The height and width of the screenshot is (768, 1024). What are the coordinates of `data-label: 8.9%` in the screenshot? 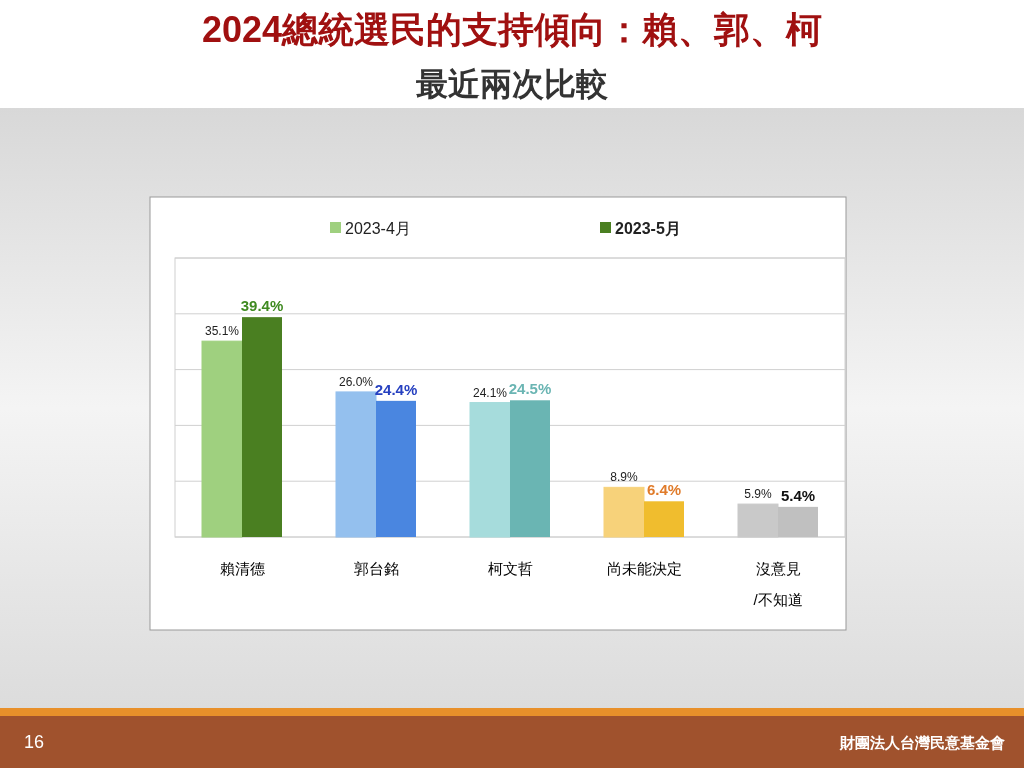 It's located at (624, 477).